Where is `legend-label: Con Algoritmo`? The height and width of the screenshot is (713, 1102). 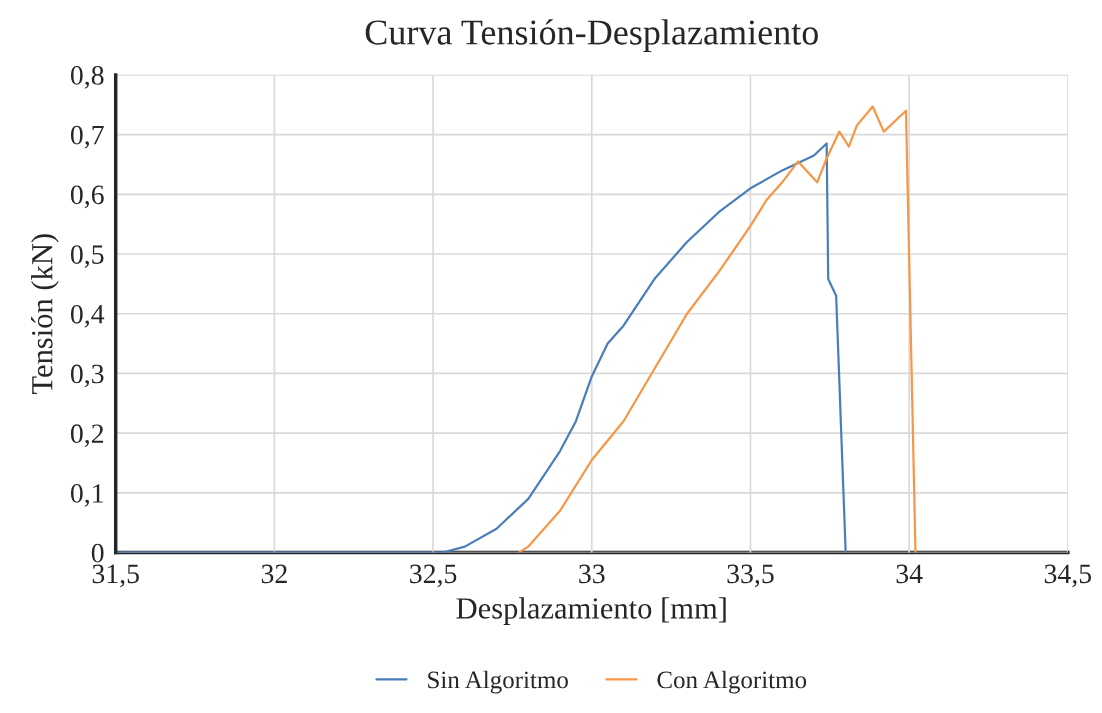
legend-label: Con Algoritmo is located at coordinates (732, 682).